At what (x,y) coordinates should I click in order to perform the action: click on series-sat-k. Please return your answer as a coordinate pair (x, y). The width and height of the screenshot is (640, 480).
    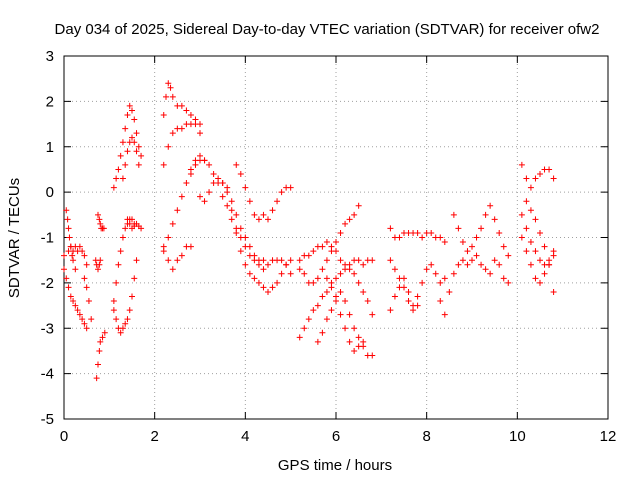
    Looking at the image, I should click on (130, 158).